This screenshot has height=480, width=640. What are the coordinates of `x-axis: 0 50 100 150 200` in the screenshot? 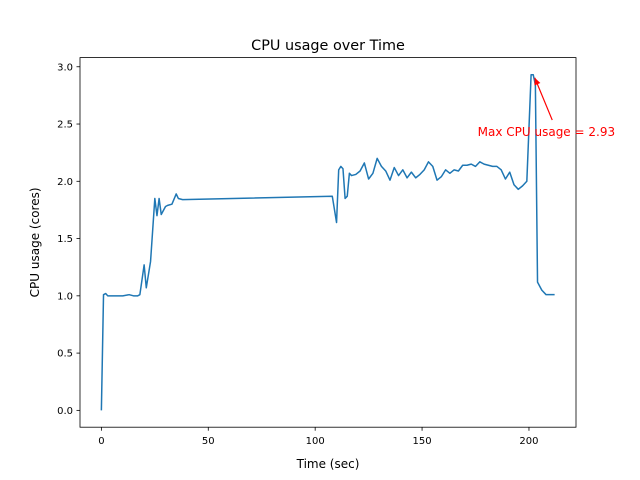 It's located at (318, 437).